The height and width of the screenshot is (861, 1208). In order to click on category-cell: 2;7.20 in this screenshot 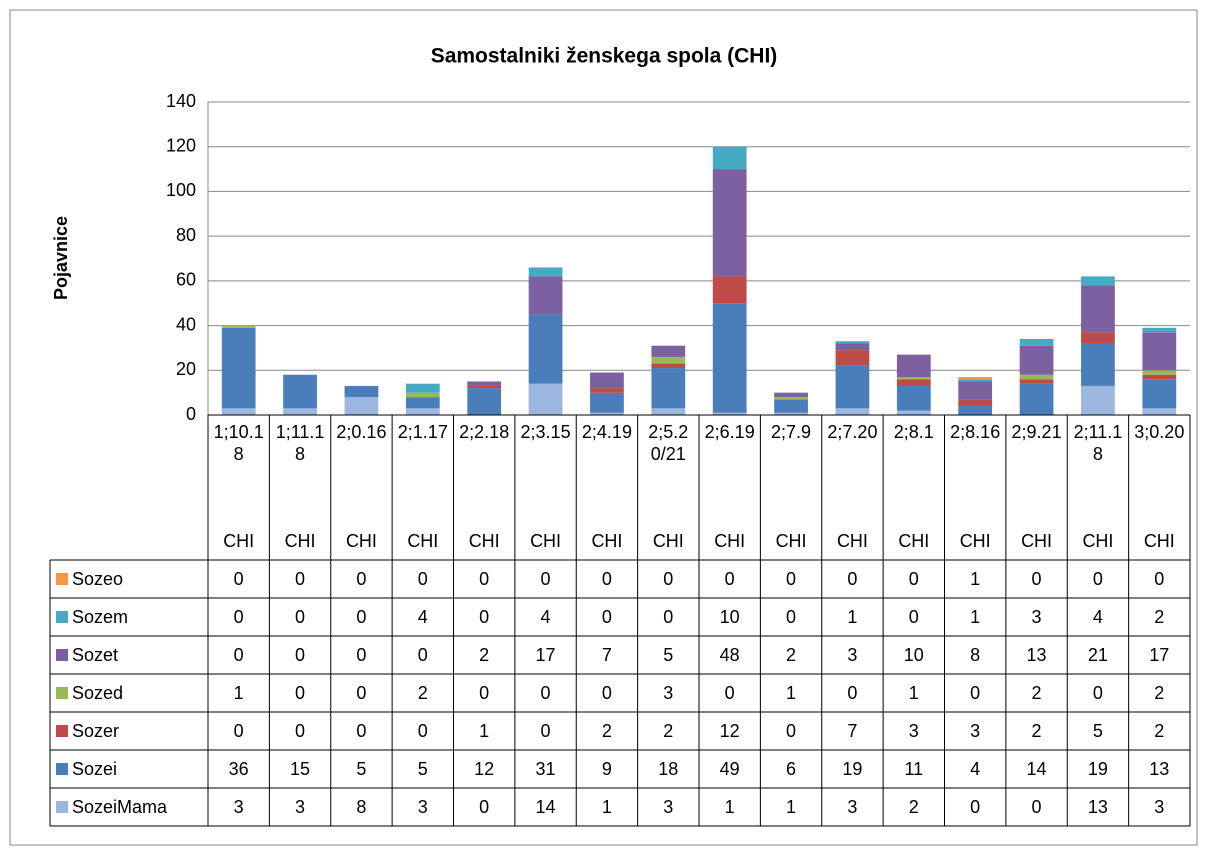, I will do `click(852, 432)`.